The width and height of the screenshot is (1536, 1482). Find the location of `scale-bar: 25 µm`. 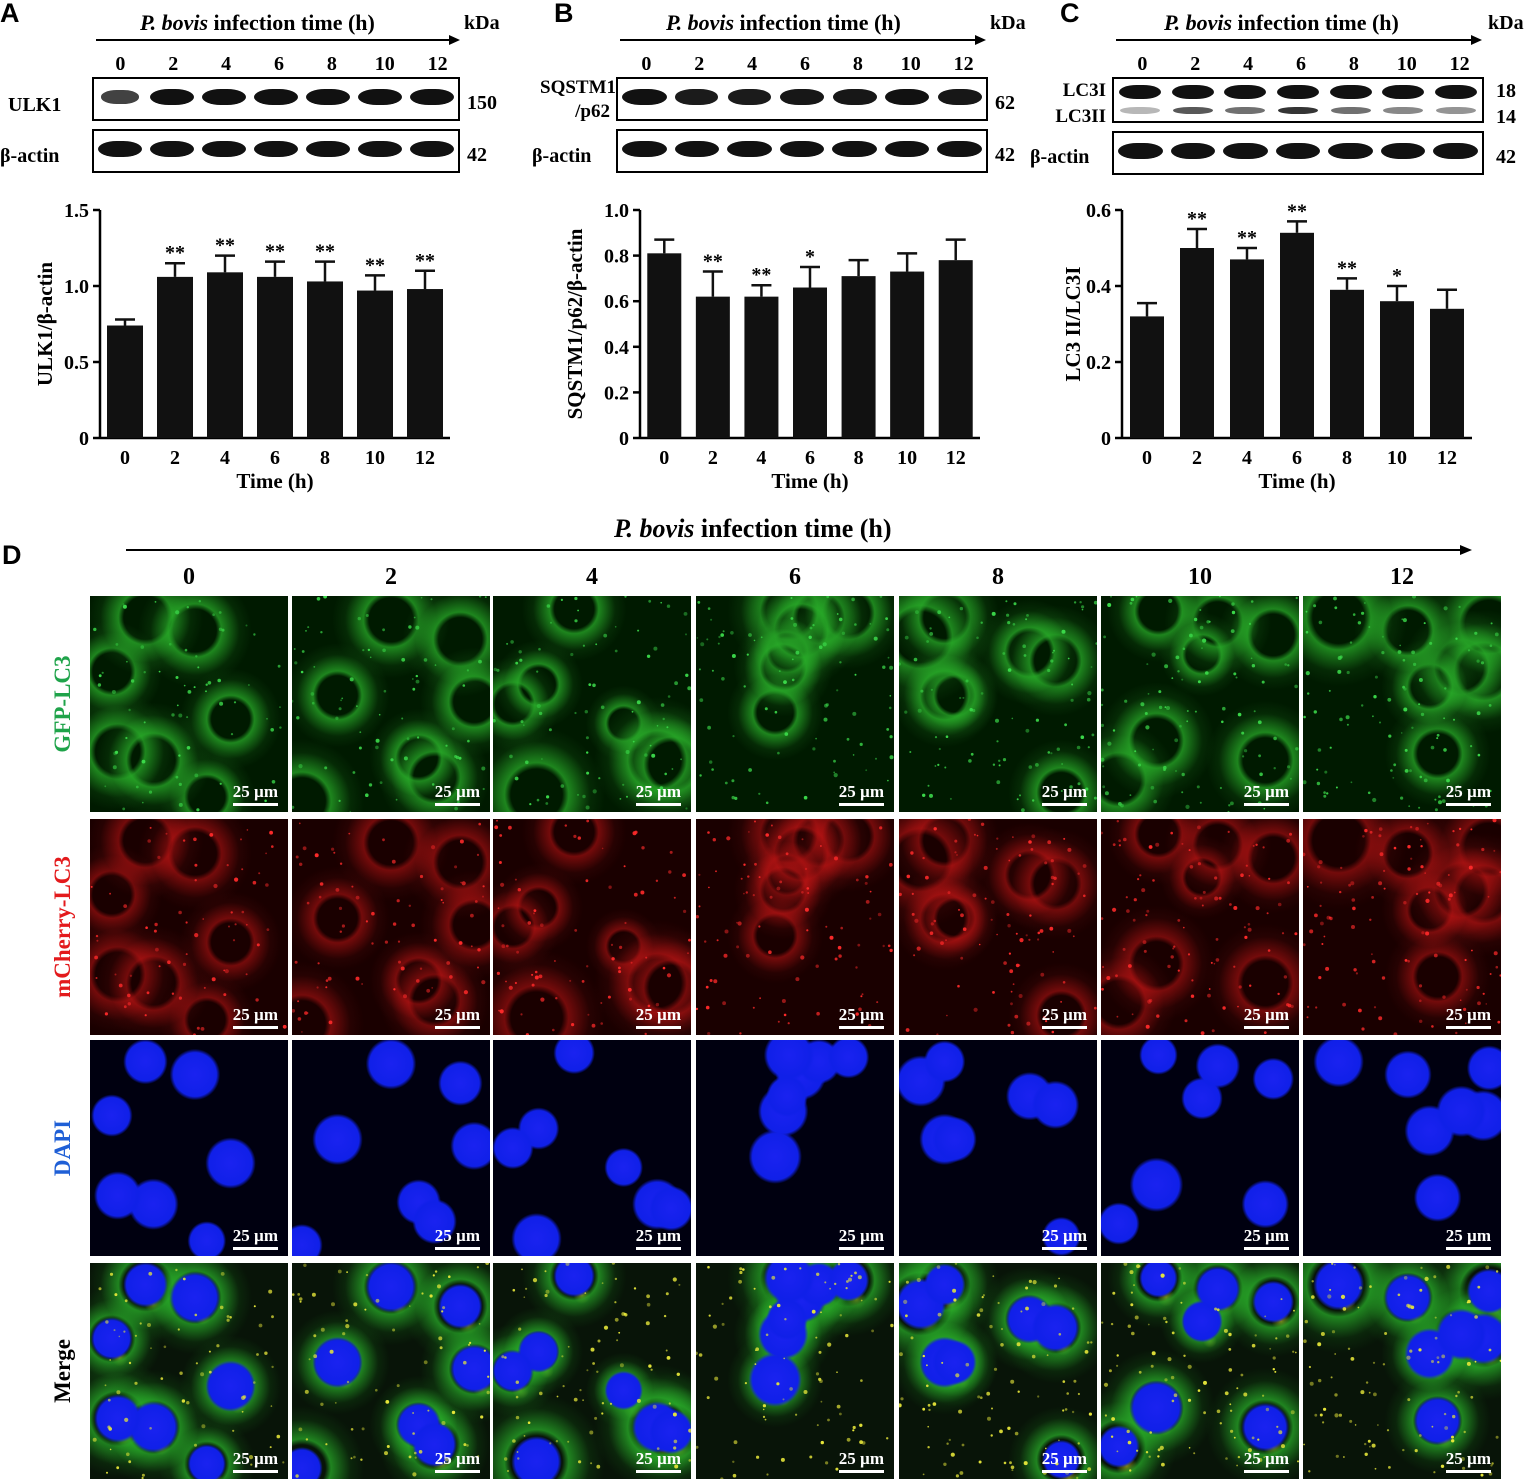

scale-bar: 25 µm is located at coordinates (1064, 1017).